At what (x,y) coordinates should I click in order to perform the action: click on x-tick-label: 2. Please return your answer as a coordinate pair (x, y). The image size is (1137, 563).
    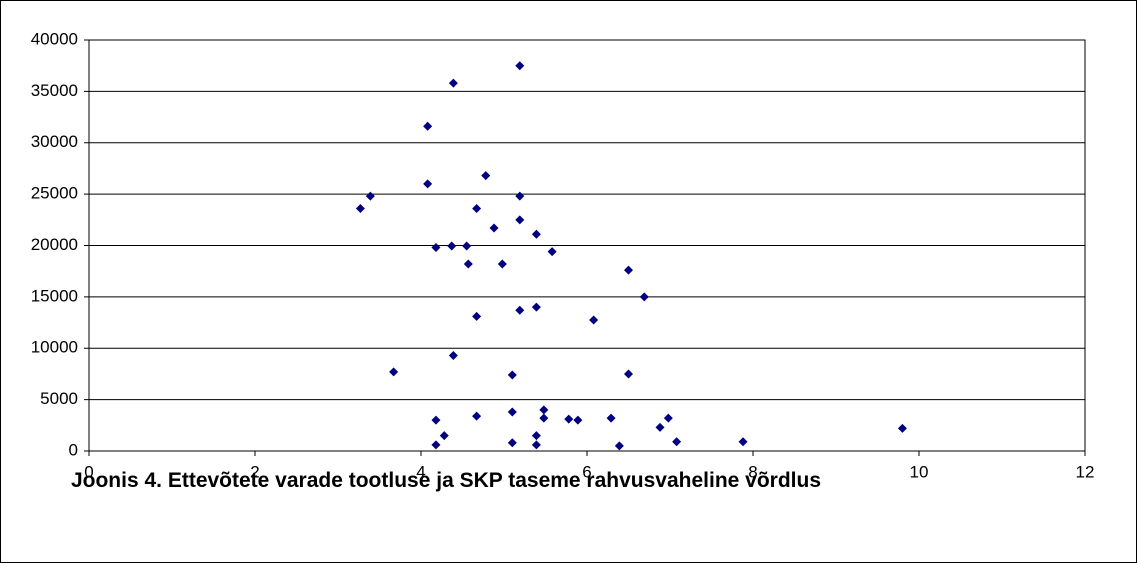
    Looking at the image, I should click on (254, 471).